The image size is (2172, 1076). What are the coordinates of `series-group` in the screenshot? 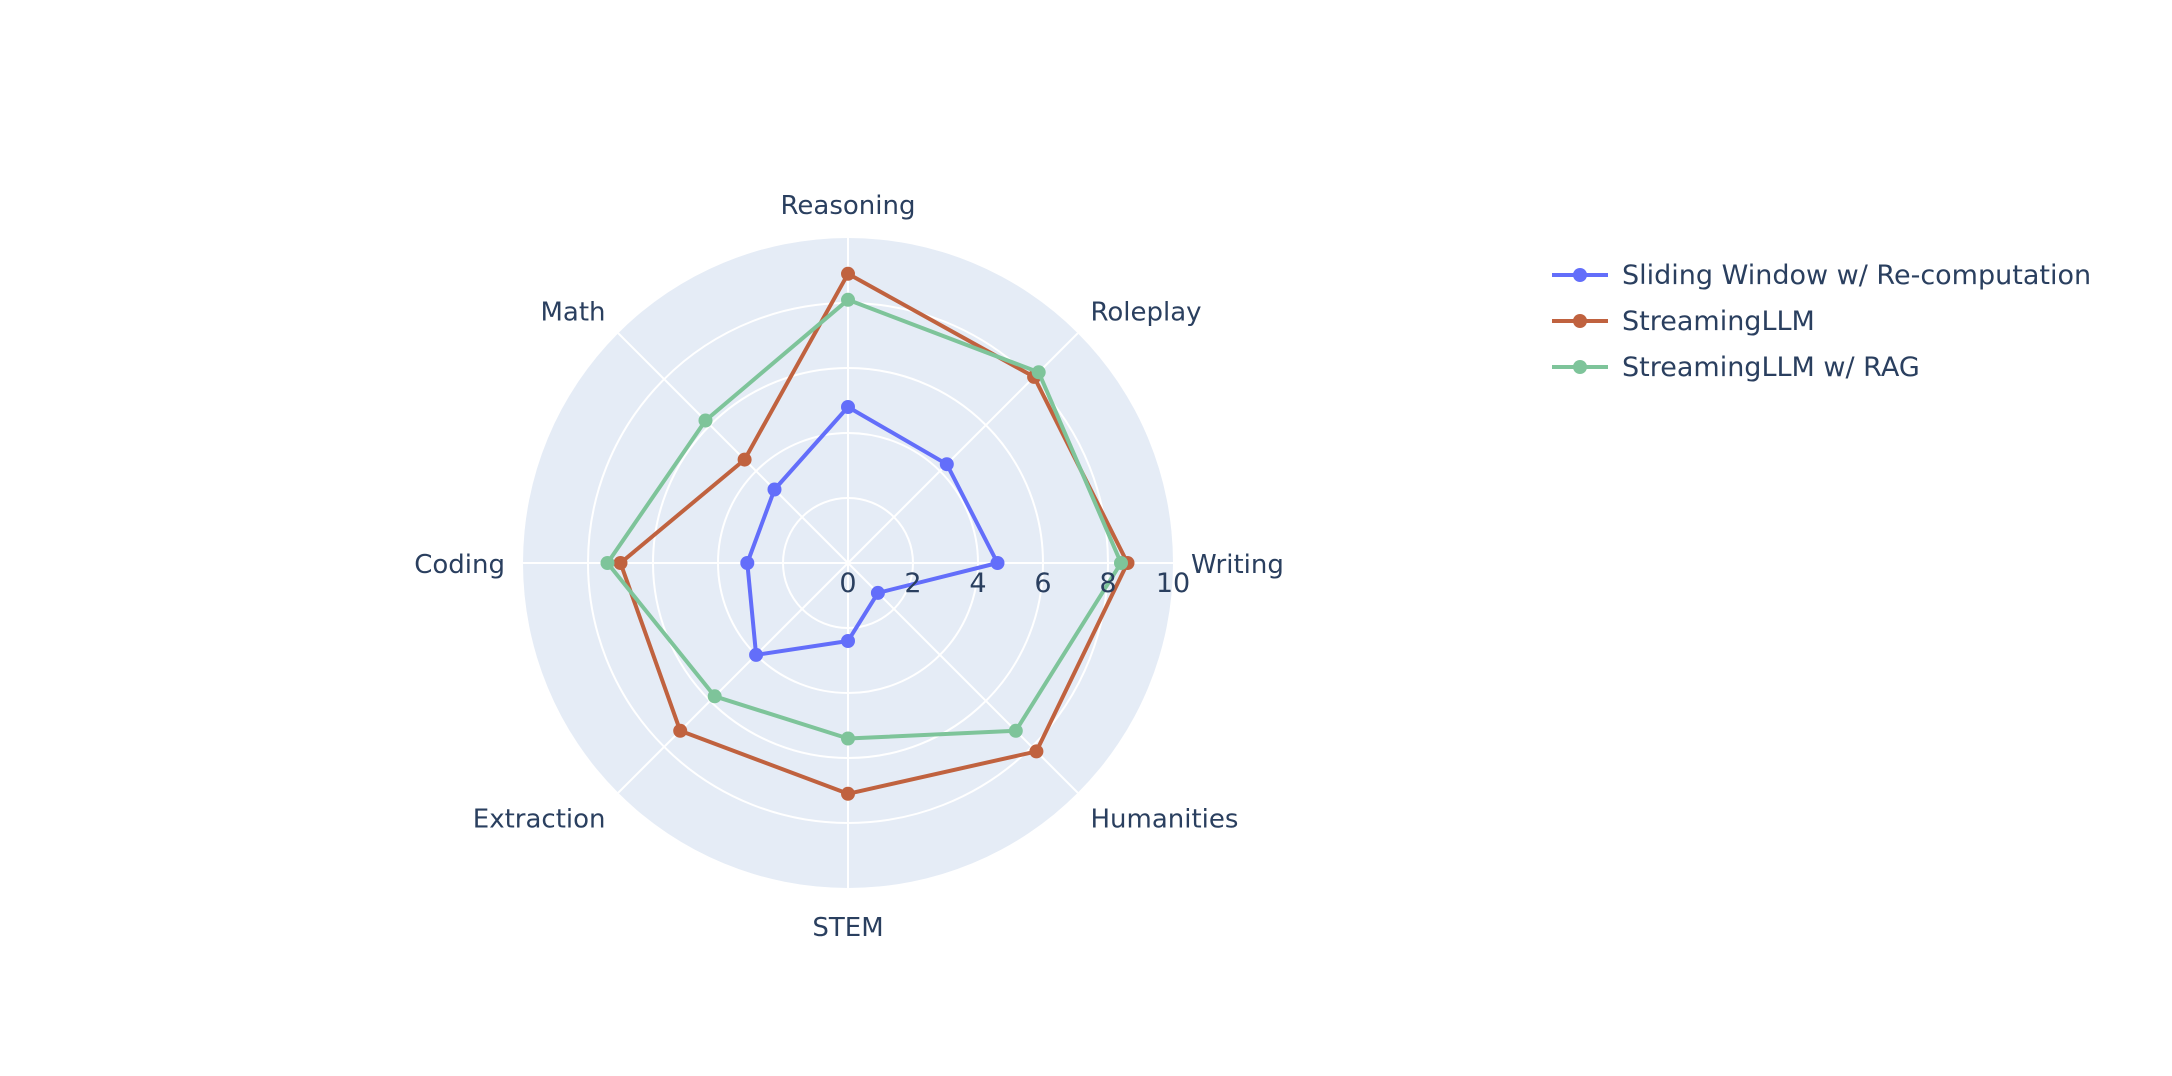 It's located at (867, 533).